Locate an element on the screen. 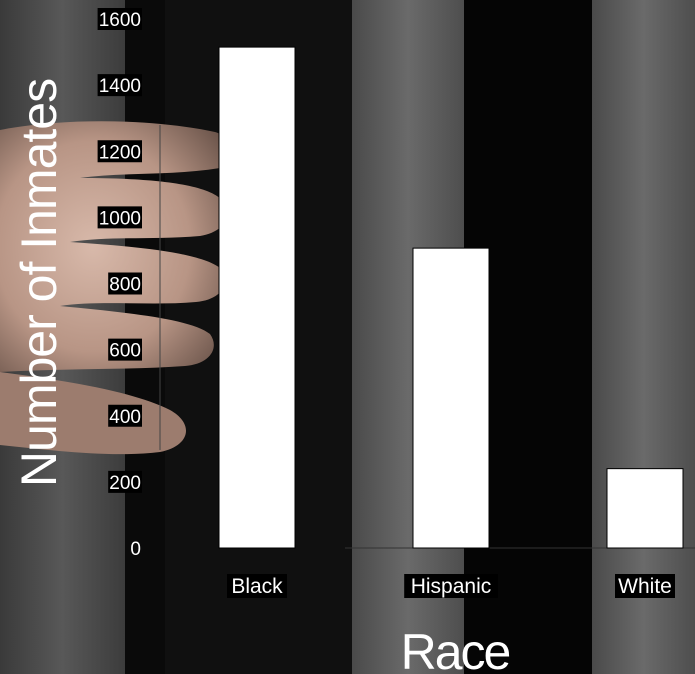 The width and height of the screenshot is (695, 674). y-tick-600: 600 is located at coordinates (125, 350).